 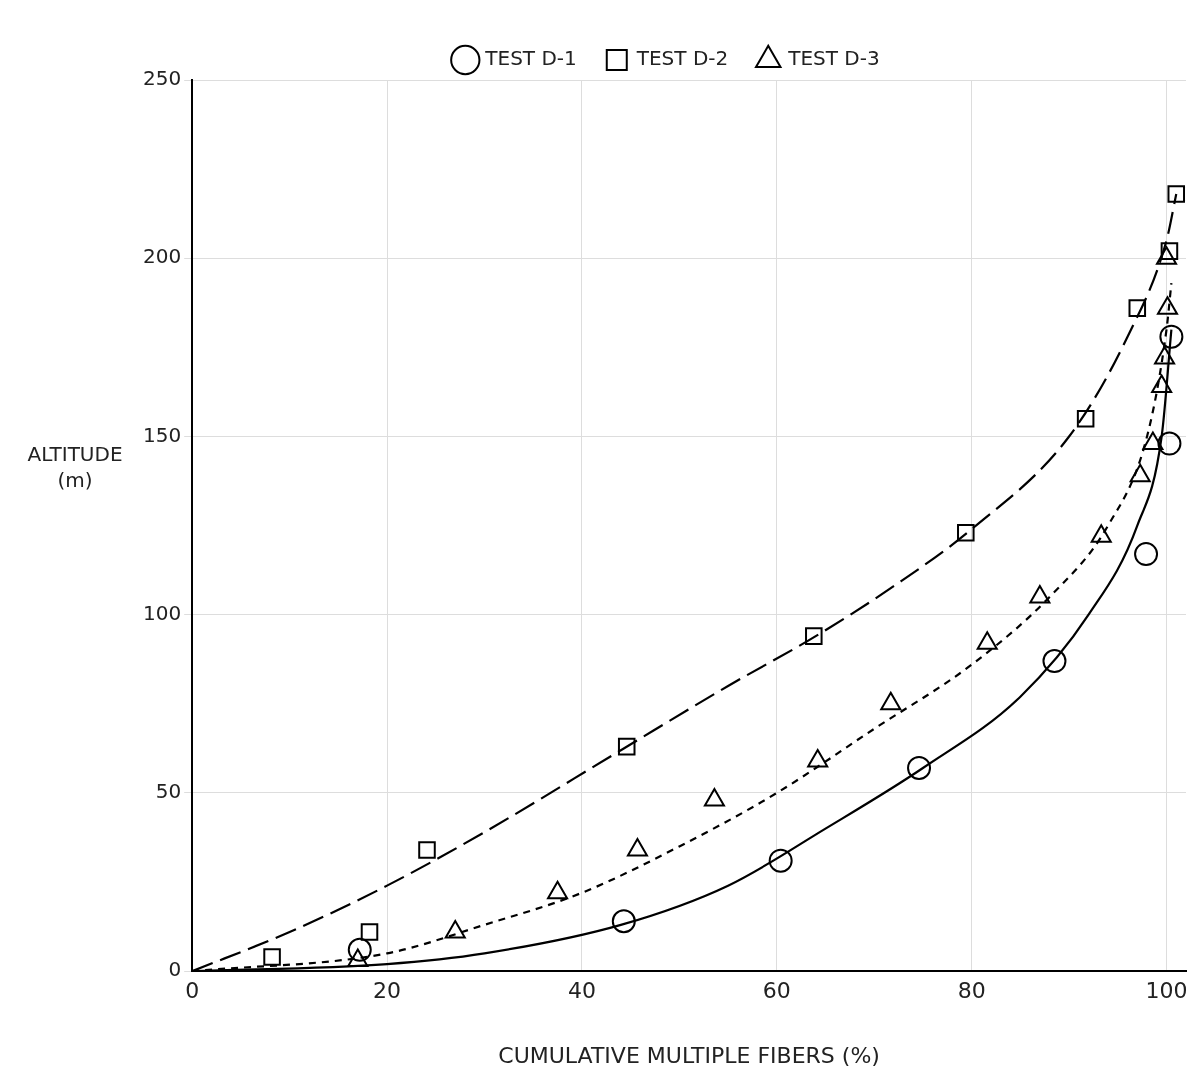 I want to click on y-axis-title: ALTITUDE (m), so click(x=75, y=466).